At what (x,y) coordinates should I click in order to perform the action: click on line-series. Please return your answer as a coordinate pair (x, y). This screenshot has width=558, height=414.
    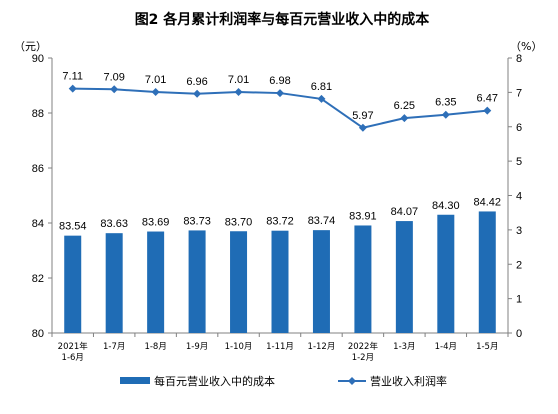
    Looking at the image, I should click on (280, 108).